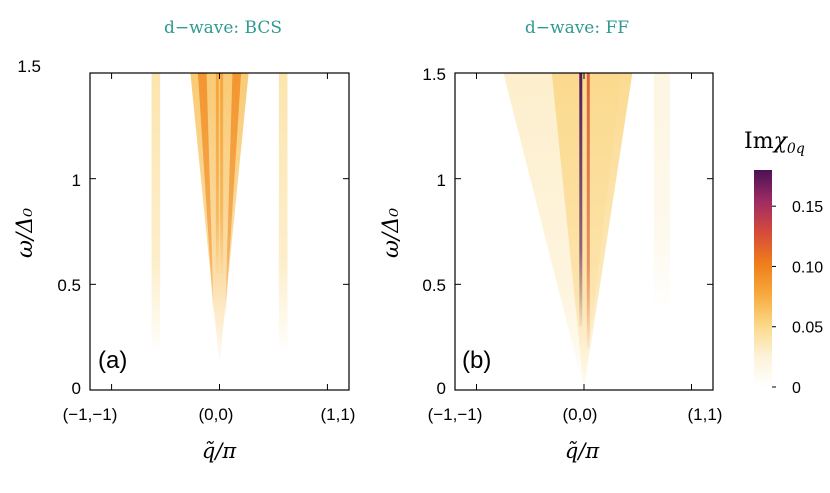 The height and width of the screenshot is (493, 830). I want to click on panel-b-xtick-left: (−1,−1), so click(455, 414).